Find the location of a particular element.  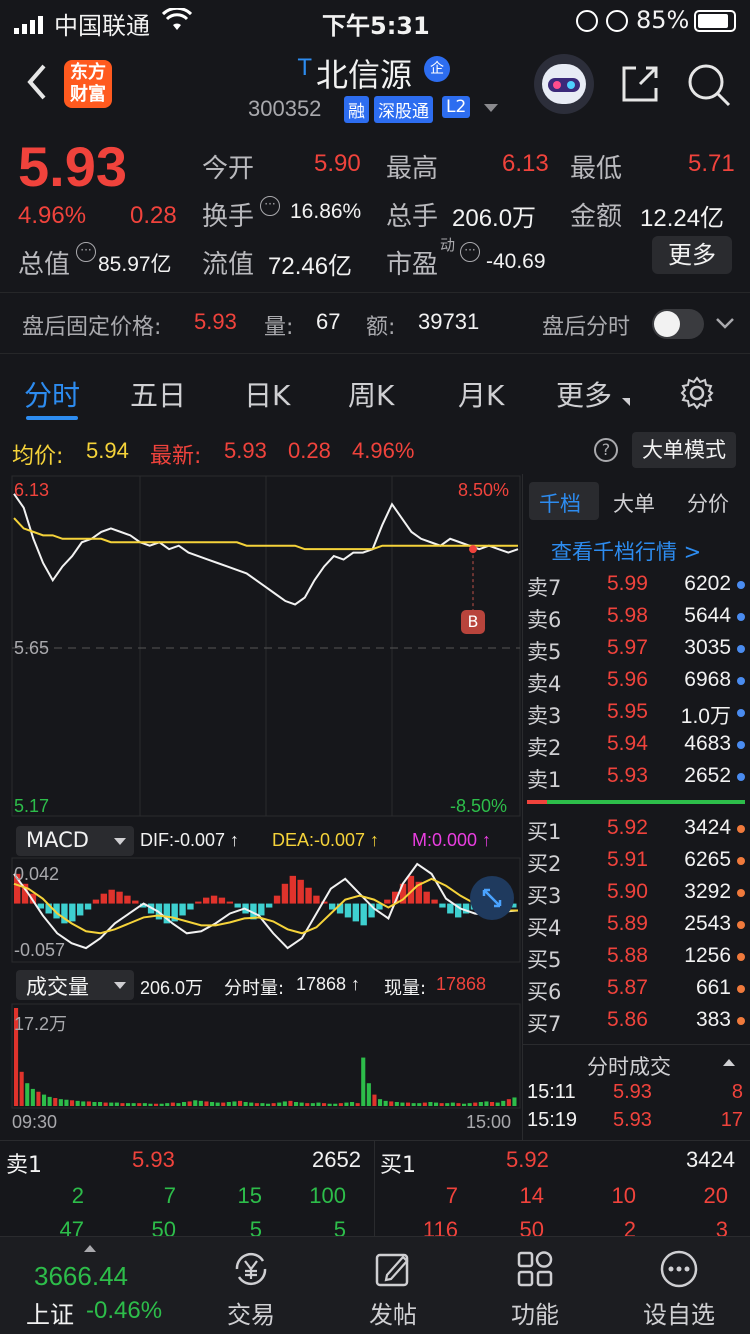

help-icon: ? is located at coordinates (606, 450).